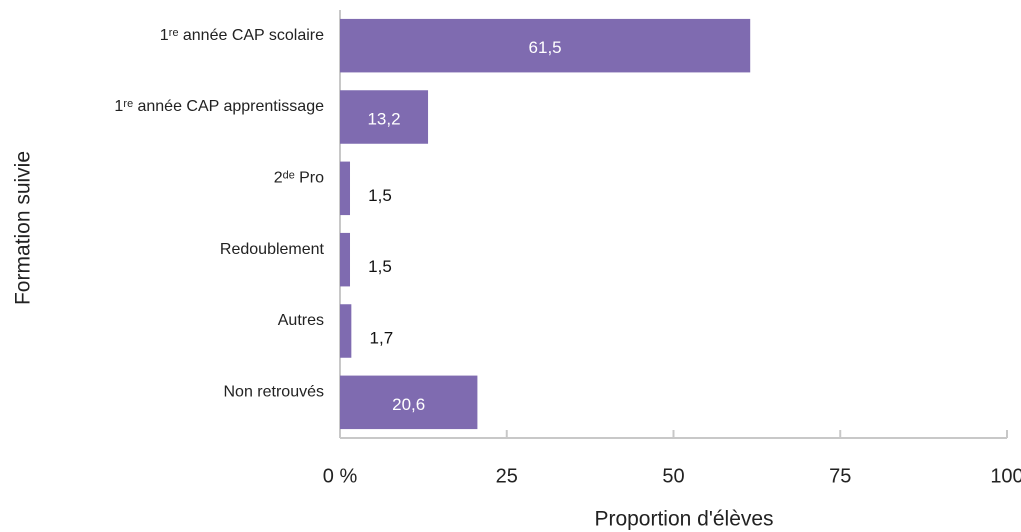  Describe the element at coordinates (673, 476) in the screenshot. I see `x-tick-label: 50` at that location.